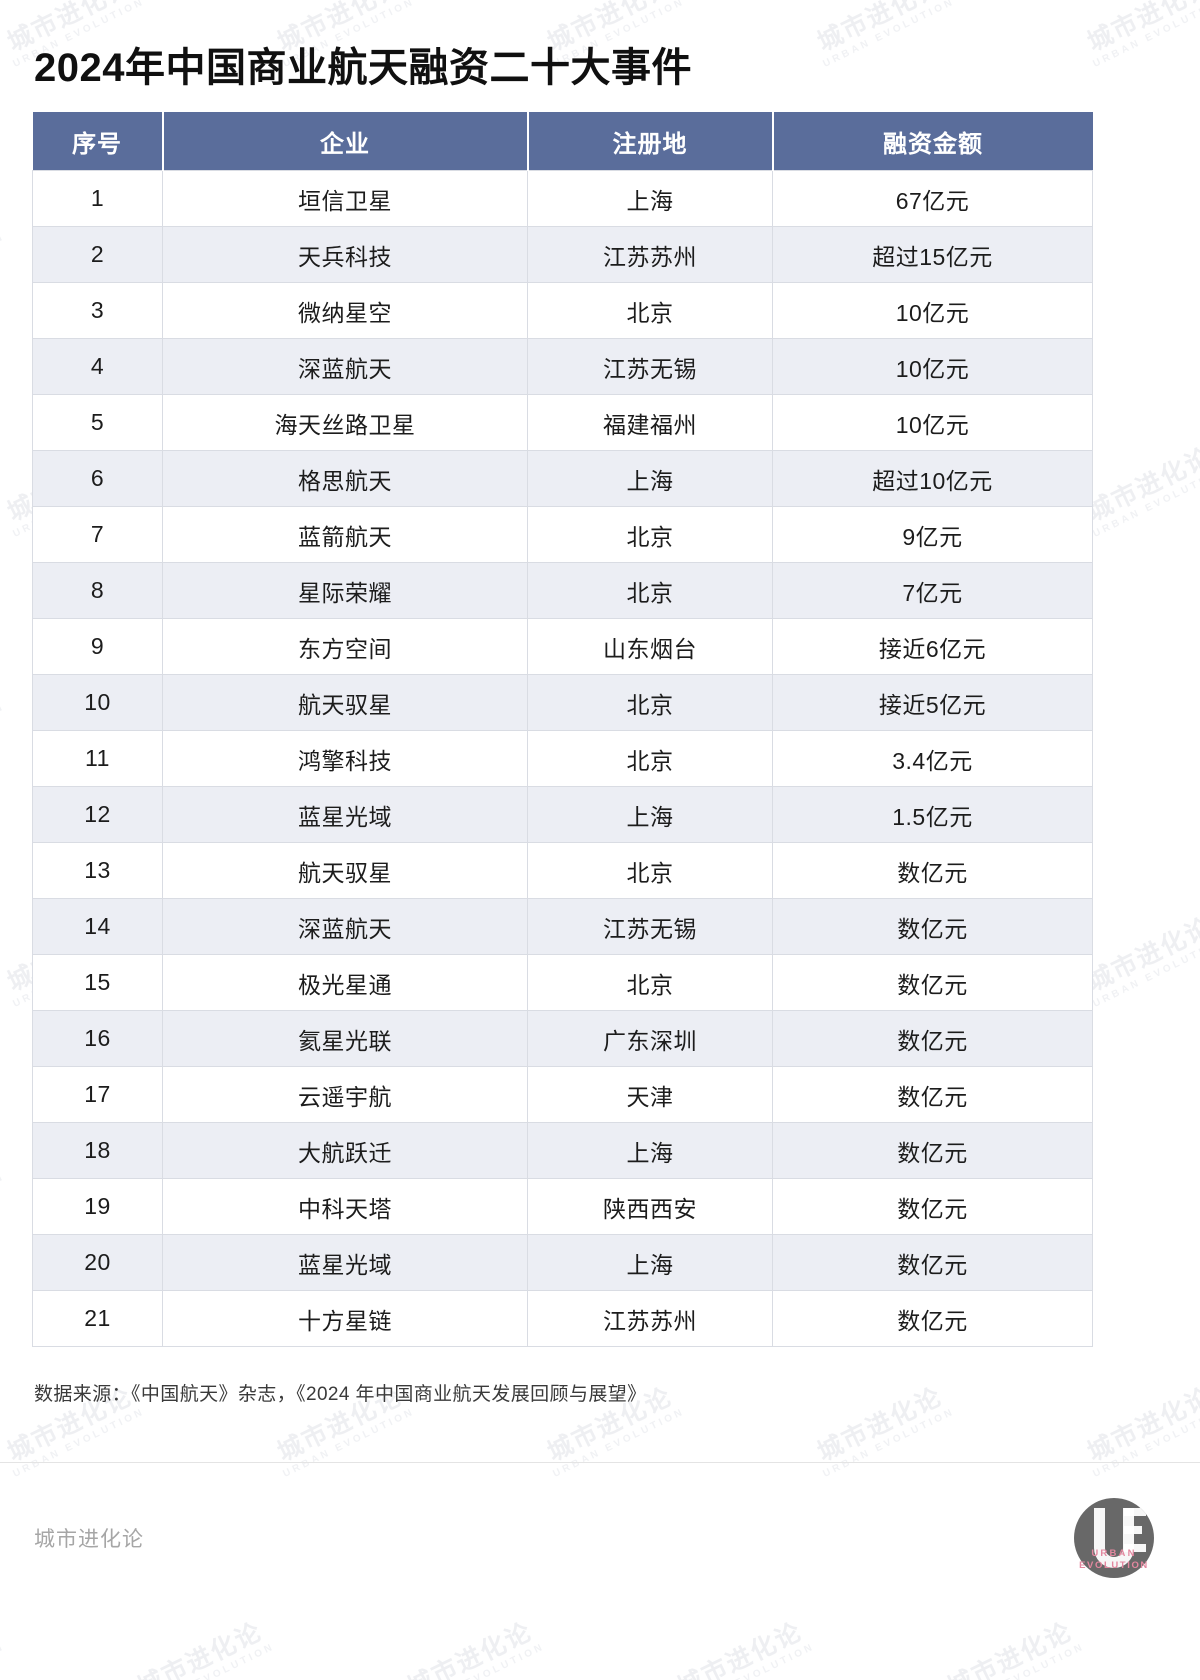  What do you see at coordinates (932, 646) in the screenshot?
I see `cell-amount: 接近6亿元` at bounding box center [932, 646].